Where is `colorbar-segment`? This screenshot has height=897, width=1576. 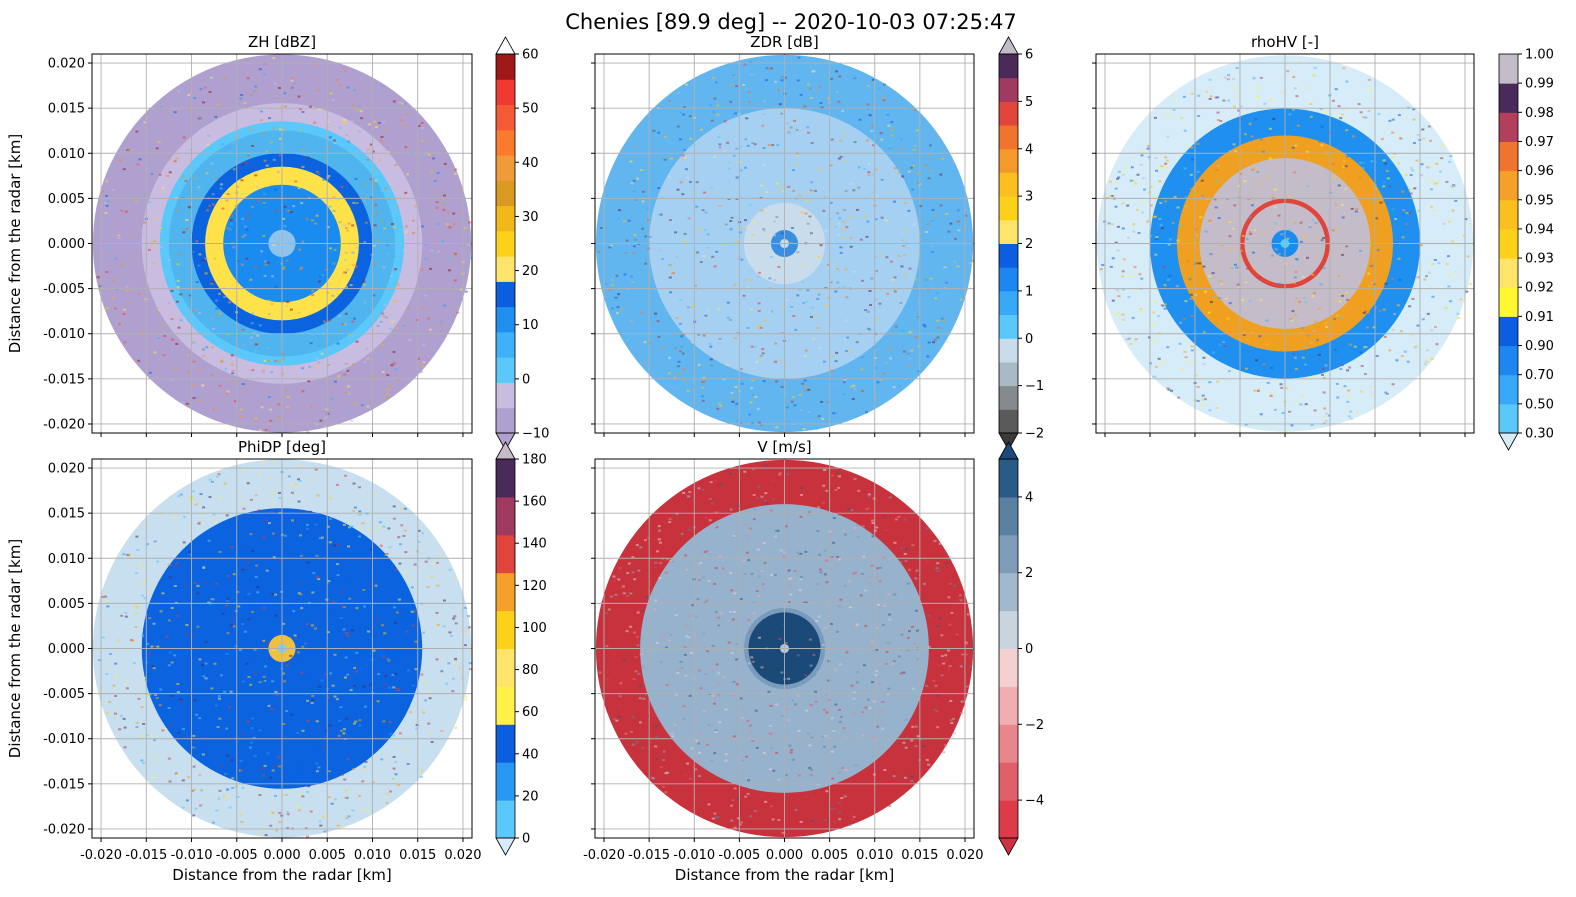
colorbar-segment is located at coordinates (505, 67).